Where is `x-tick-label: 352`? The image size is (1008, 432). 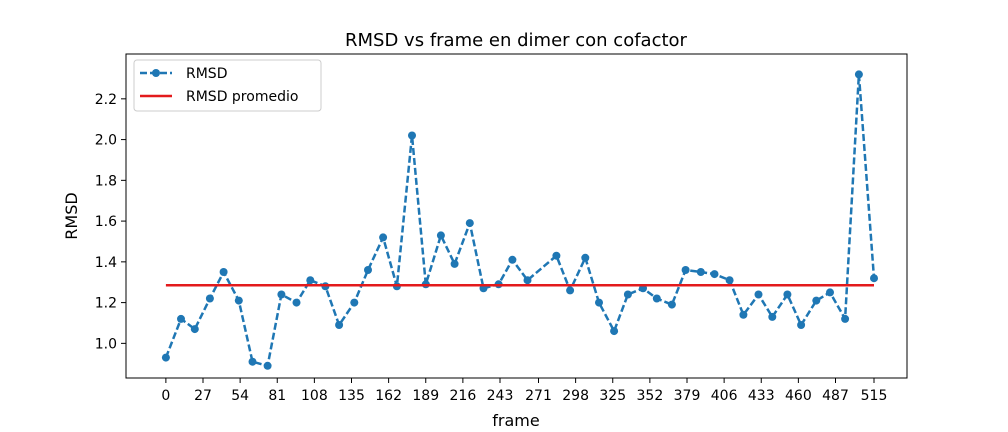
x-tick-label: 352 is located at coordinates (650, 396).